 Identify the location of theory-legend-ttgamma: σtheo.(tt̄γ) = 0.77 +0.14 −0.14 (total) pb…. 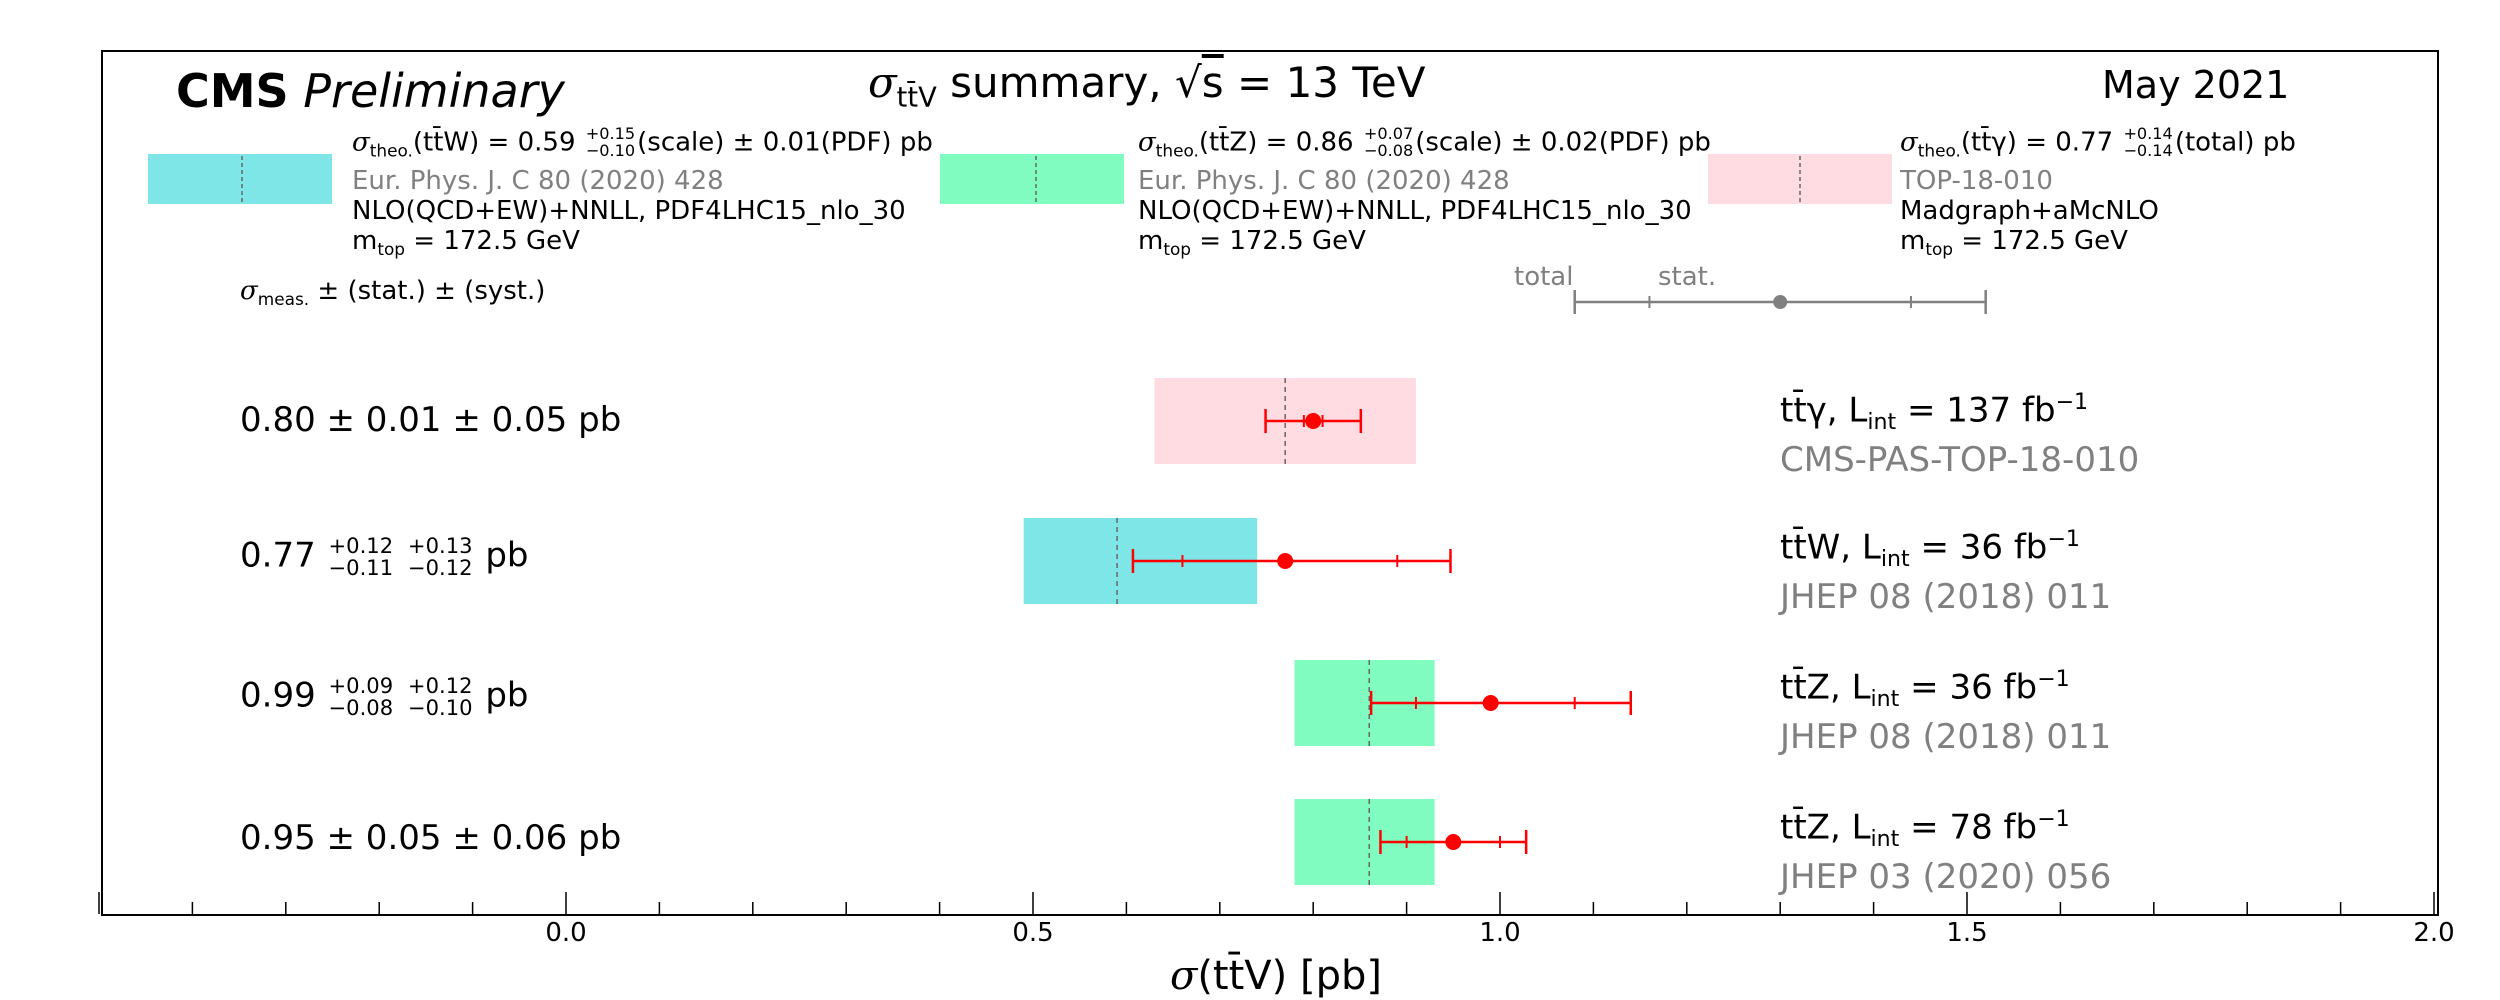
(2098, 194).